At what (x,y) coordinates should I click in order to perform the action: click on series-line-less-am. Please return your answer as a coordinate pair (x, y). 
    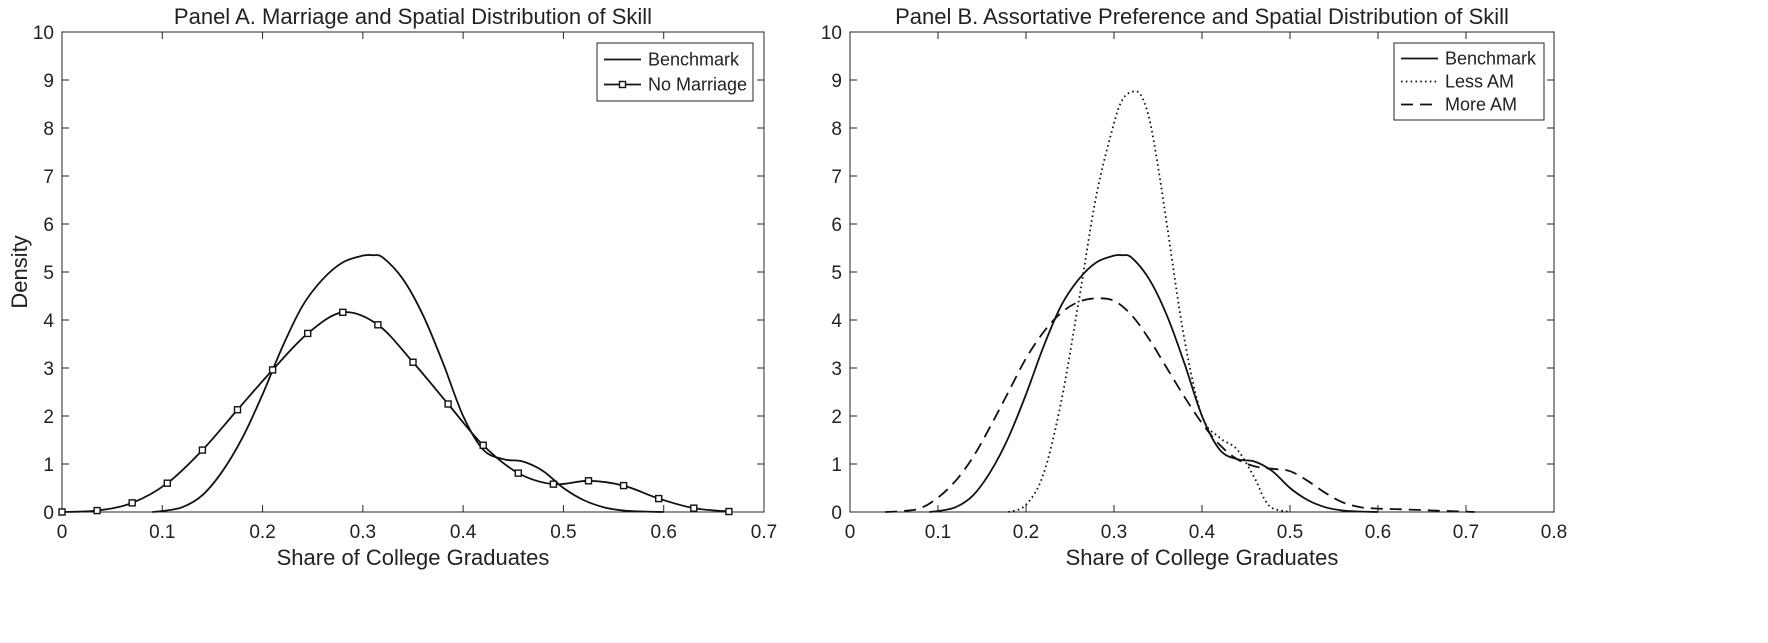
    Looking at the image, I should click on (1149, 301).